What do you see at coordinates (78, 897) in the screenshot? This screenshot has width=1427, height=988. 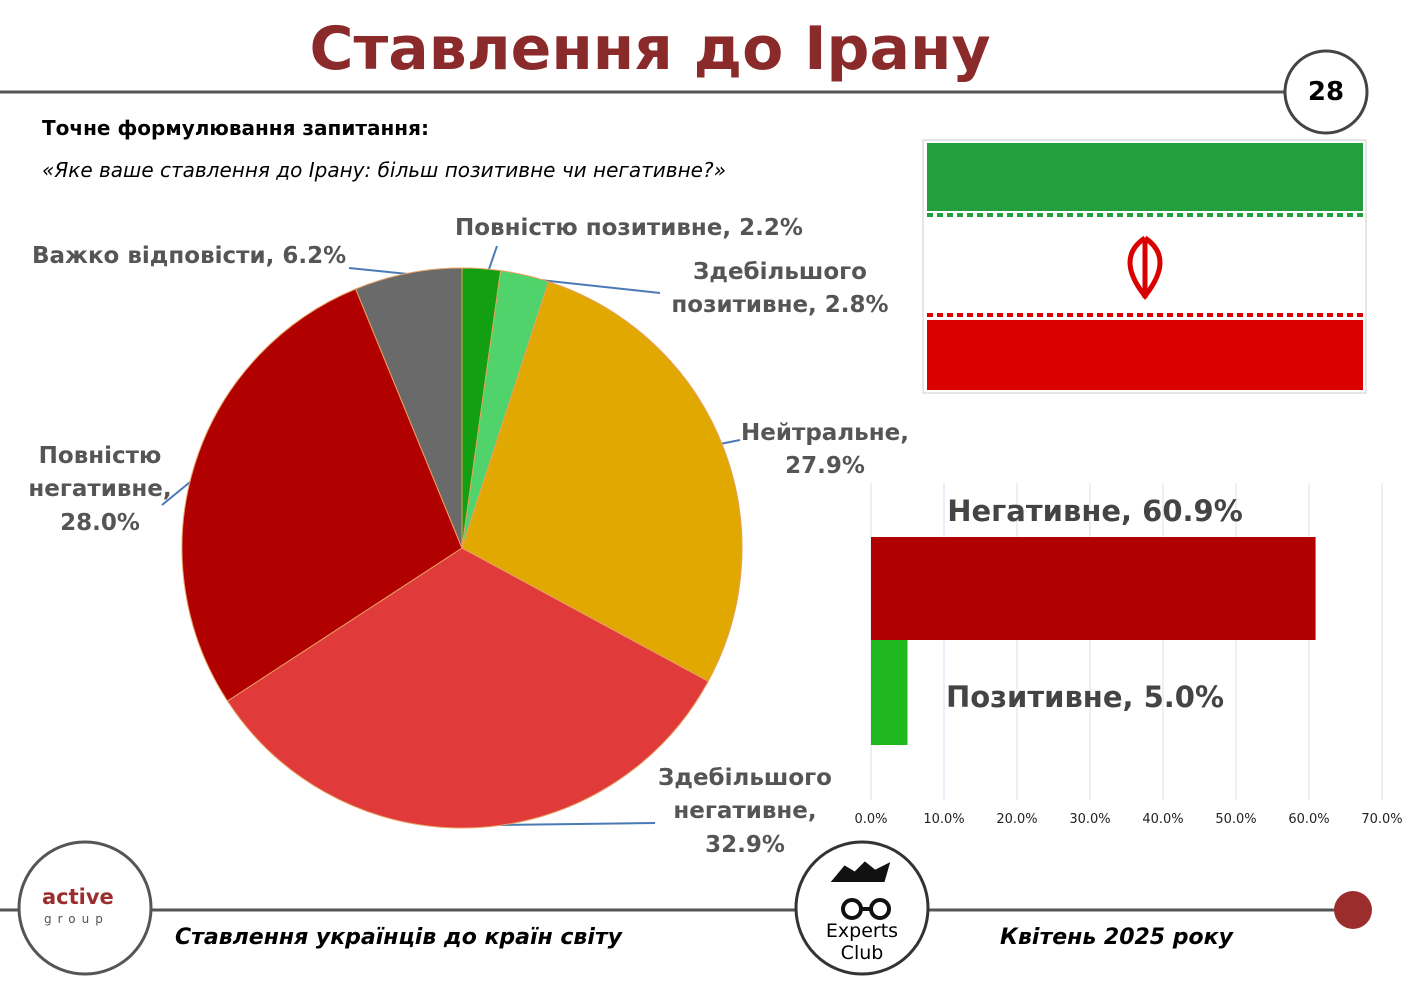 I see `left-logo-word: active` at bounding box center [78, 897].